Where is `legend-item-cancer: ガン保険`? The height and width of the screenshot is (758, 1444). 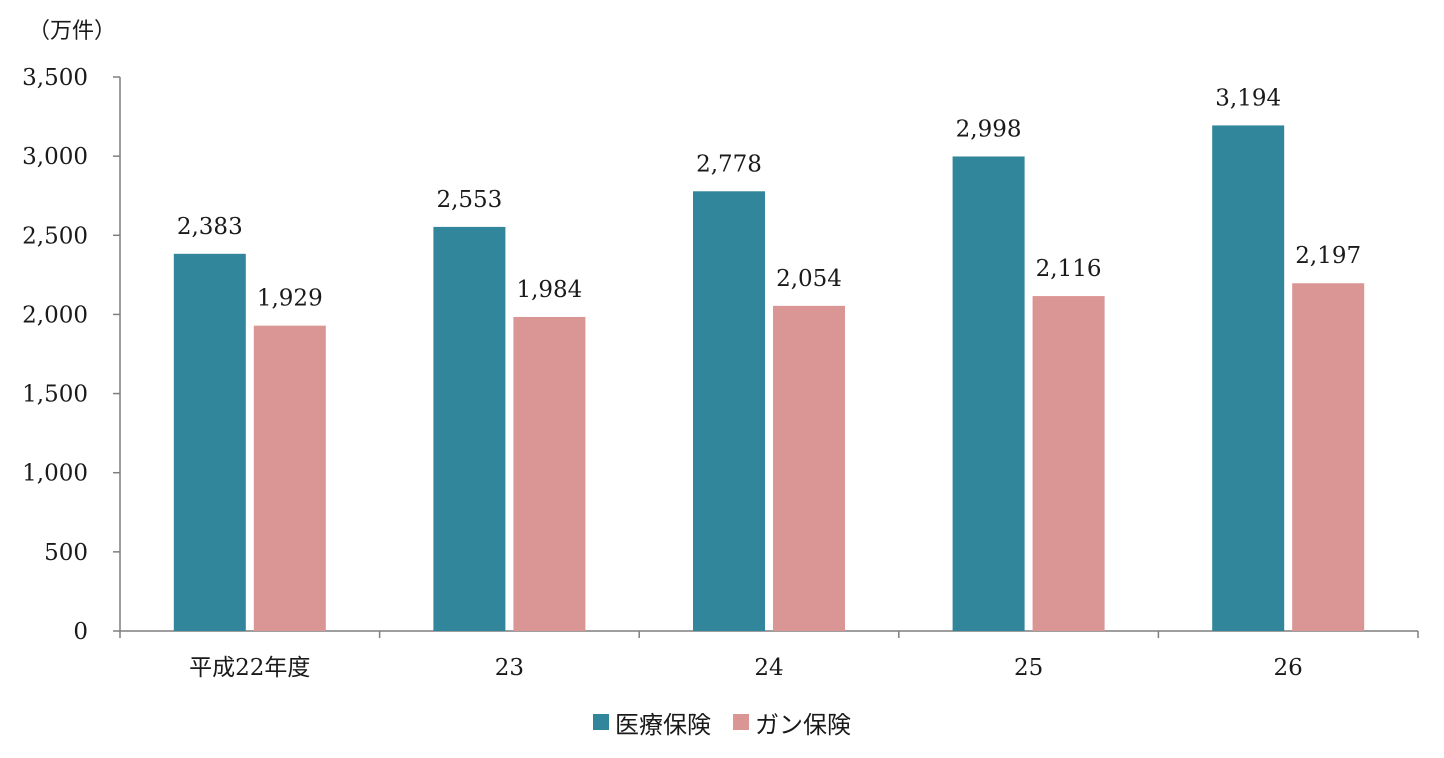
legend-item-cancer: ガン保険 is located at coordinates (792, 722).